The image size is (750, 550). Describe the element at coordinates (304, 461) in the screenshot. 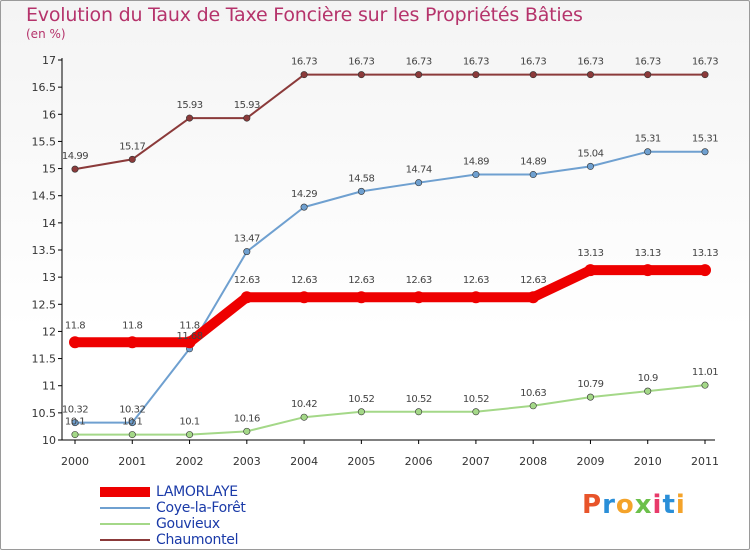

I see `x-tick-label: 2004` at that location.